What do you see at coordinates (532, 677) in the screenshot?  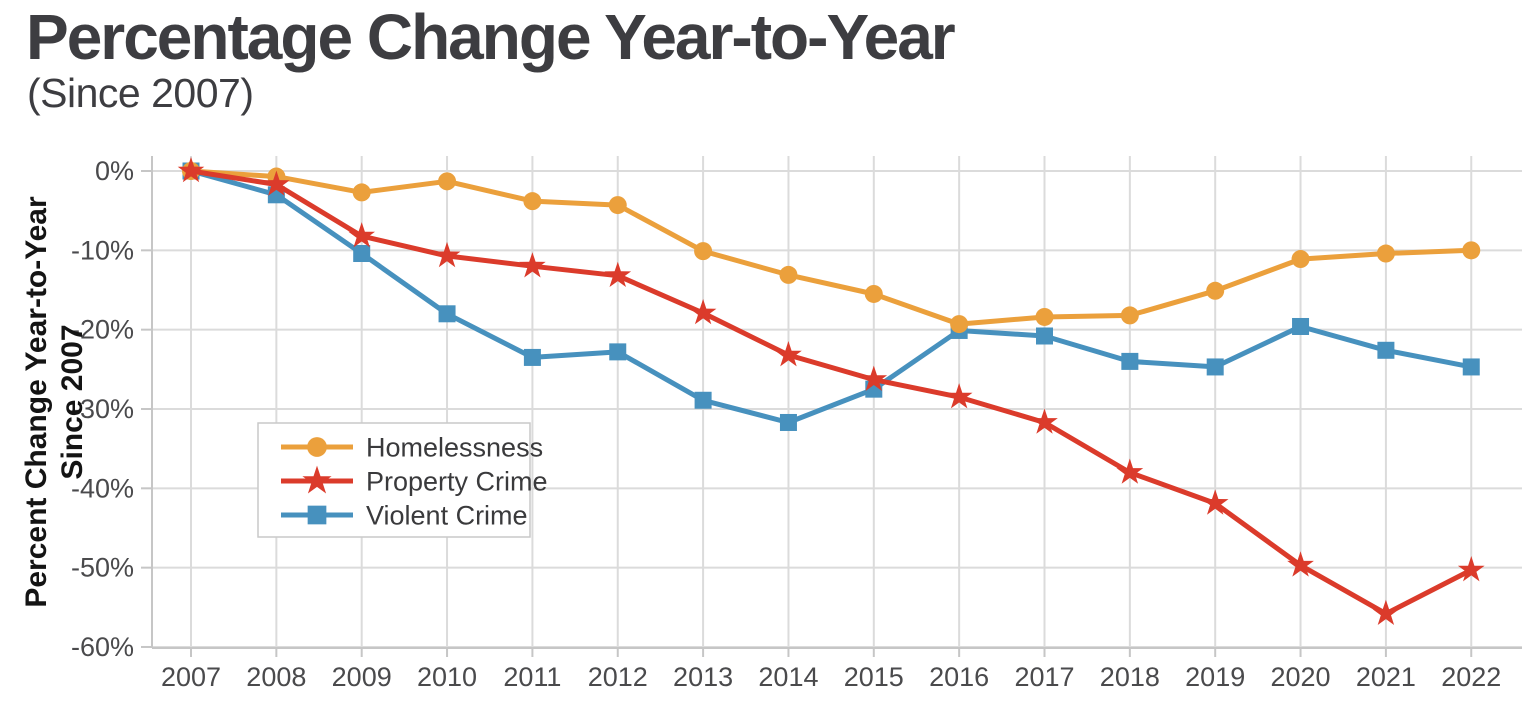 I see `x-tick-label: 2011` at bounding box center [532, 677].